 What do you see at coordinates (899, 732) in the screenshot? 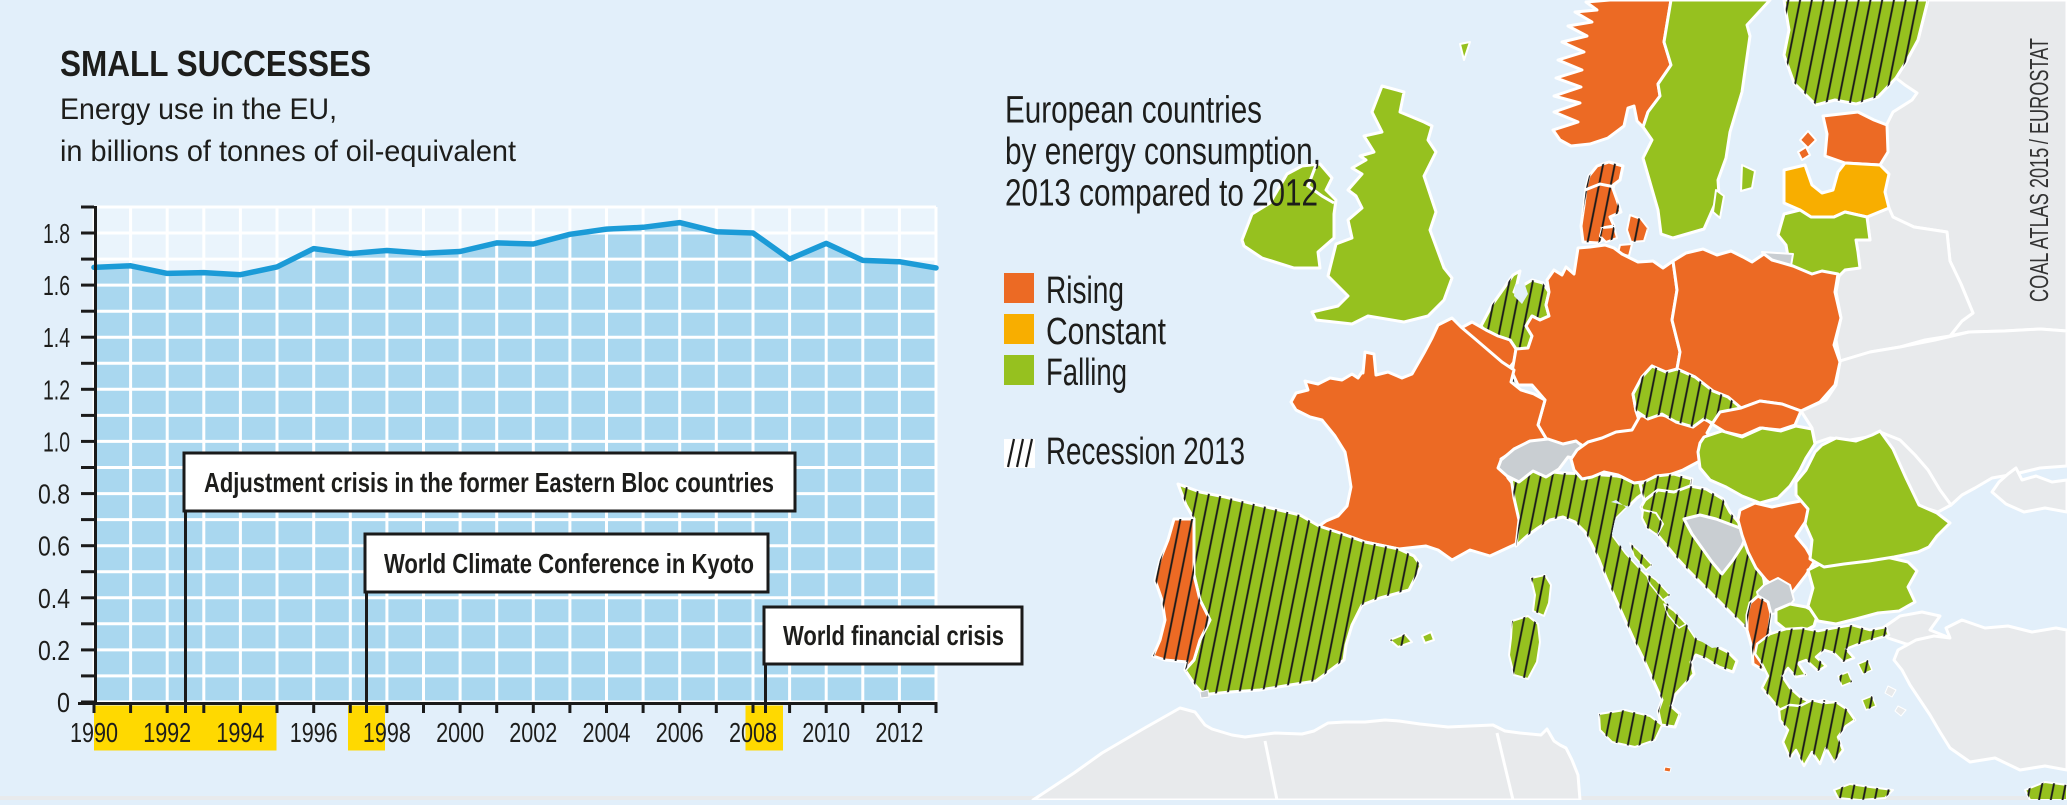
I see `svg-text: 2012` at bounding box center [899, 732].